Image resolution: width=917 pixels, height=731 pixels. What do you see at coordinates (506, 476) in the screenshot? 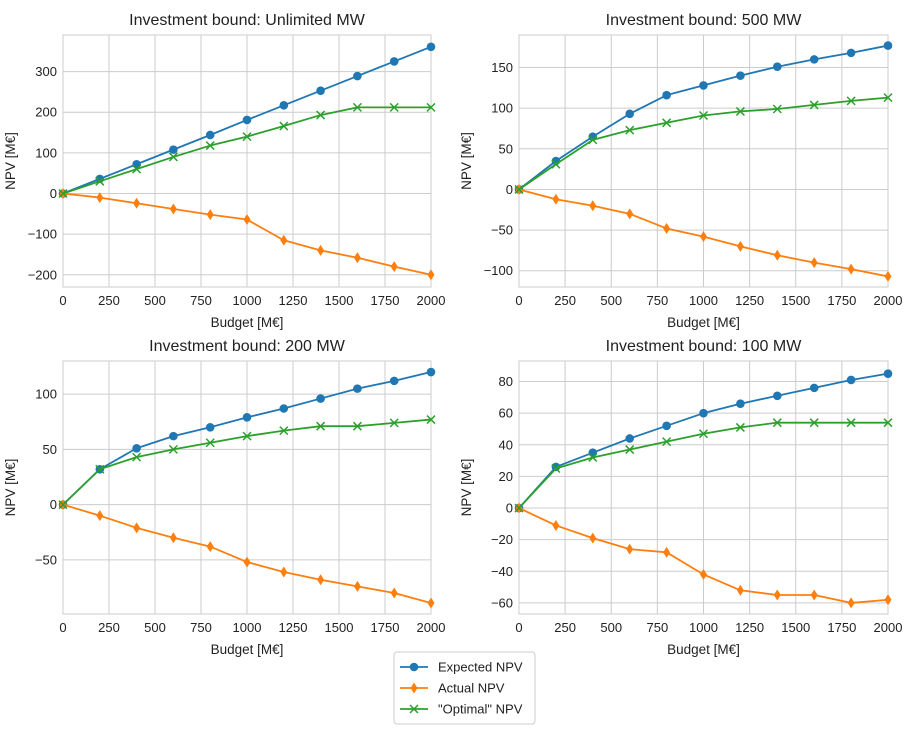
I see `y-tick-label: 20` at bounding box center [506, 476].